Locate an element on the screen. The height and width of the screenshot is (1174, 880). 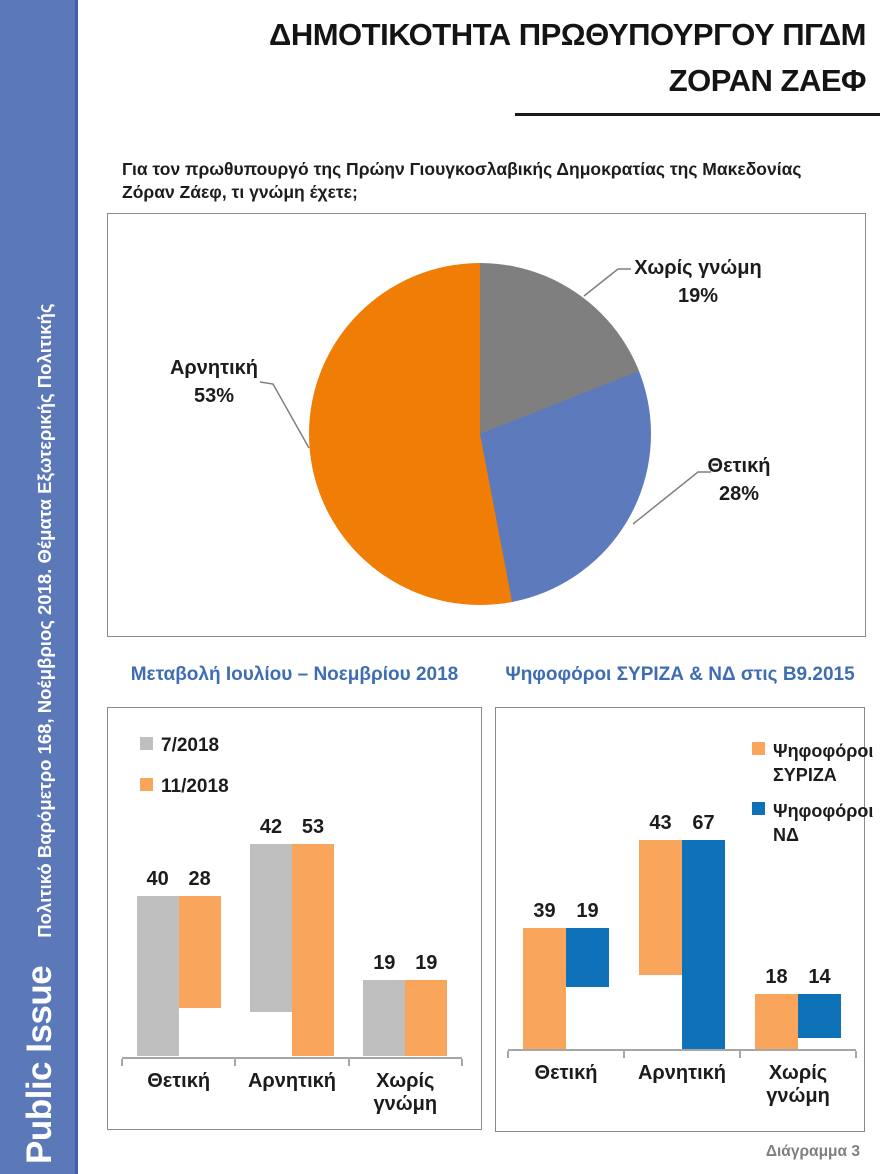
bar-group: 18 14 is located at coordinates (798, 1008).